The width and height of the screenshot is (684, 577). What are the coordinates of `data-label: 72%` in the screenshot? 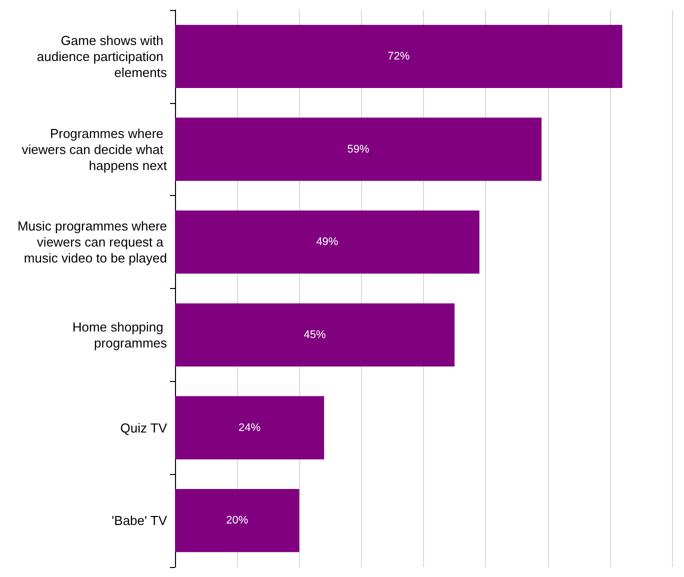 It's located at (399, 56).